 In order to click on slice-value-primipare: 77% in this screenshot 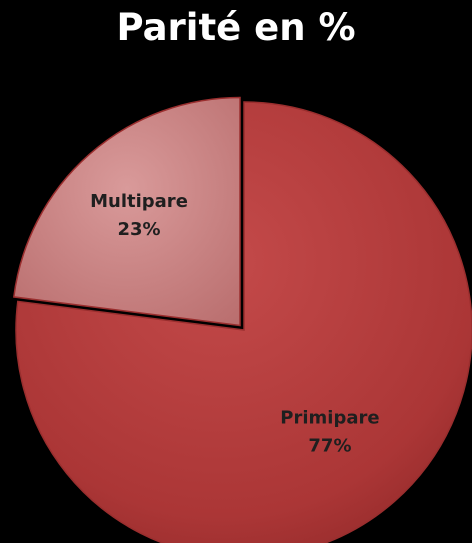, I will do `click(329, 445)`.